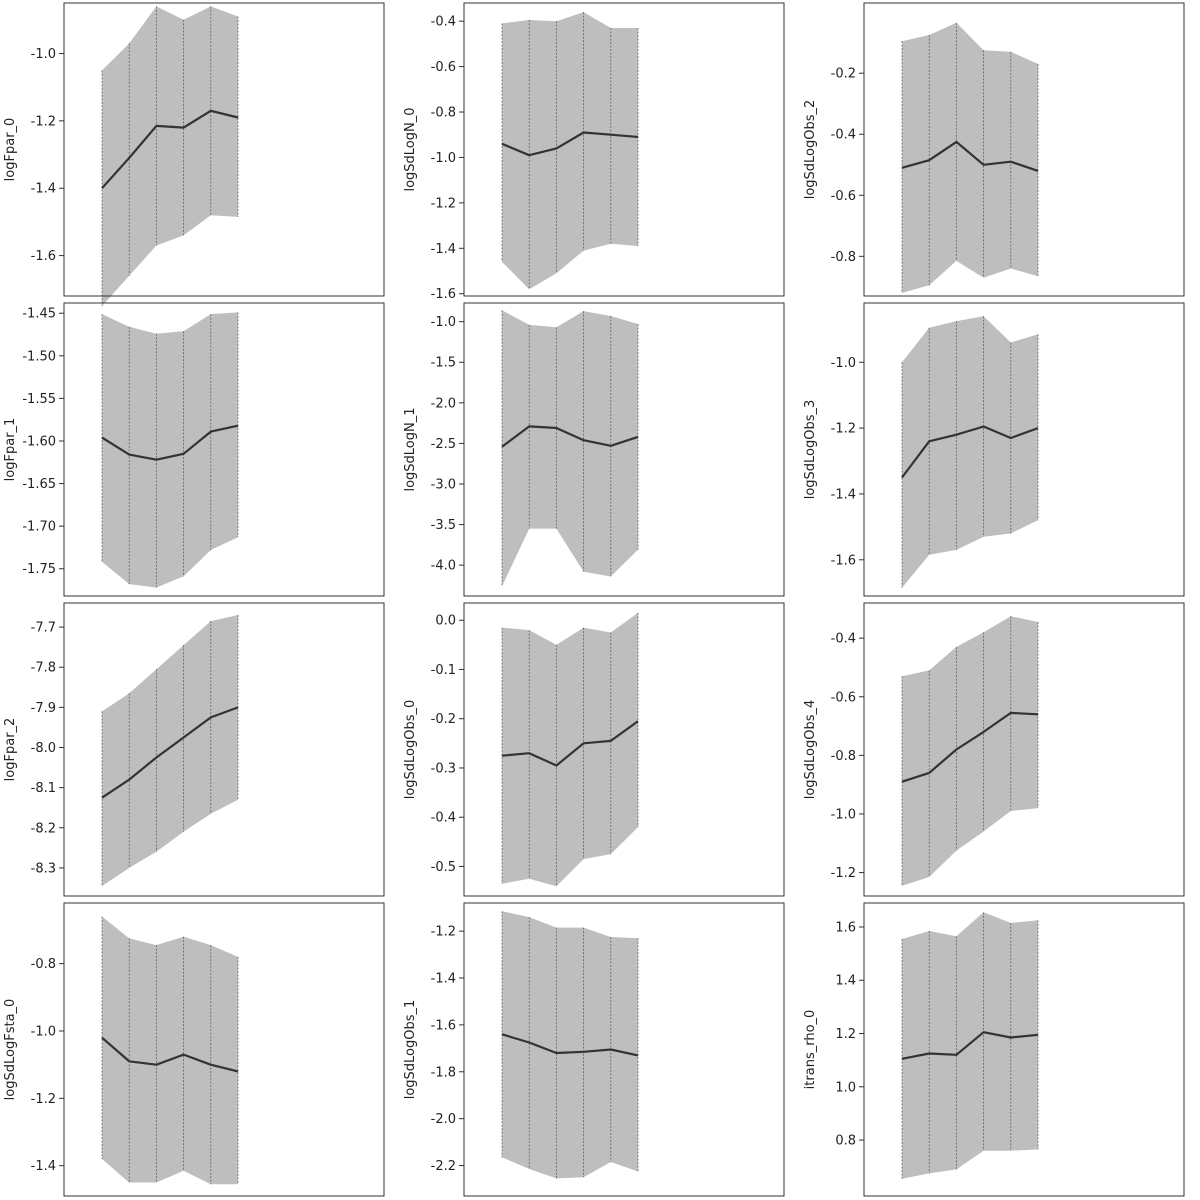 The image size is (1200, 1200). I want to click on y-tick-label: 0.0, so click(445, 621).